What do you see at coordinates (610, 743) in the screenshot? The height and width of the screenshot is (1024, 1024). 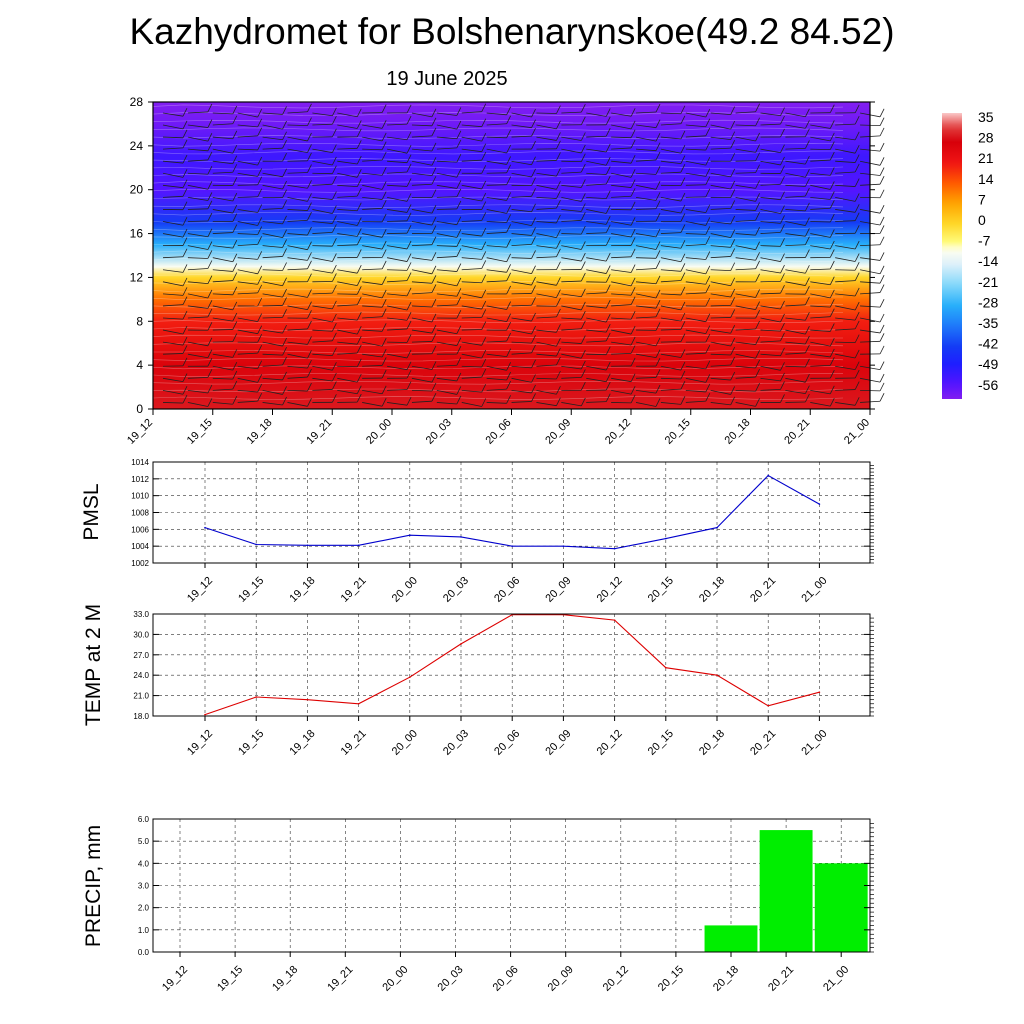 I see `x-tick-label: 20_12` at bounding box center [610, 743].